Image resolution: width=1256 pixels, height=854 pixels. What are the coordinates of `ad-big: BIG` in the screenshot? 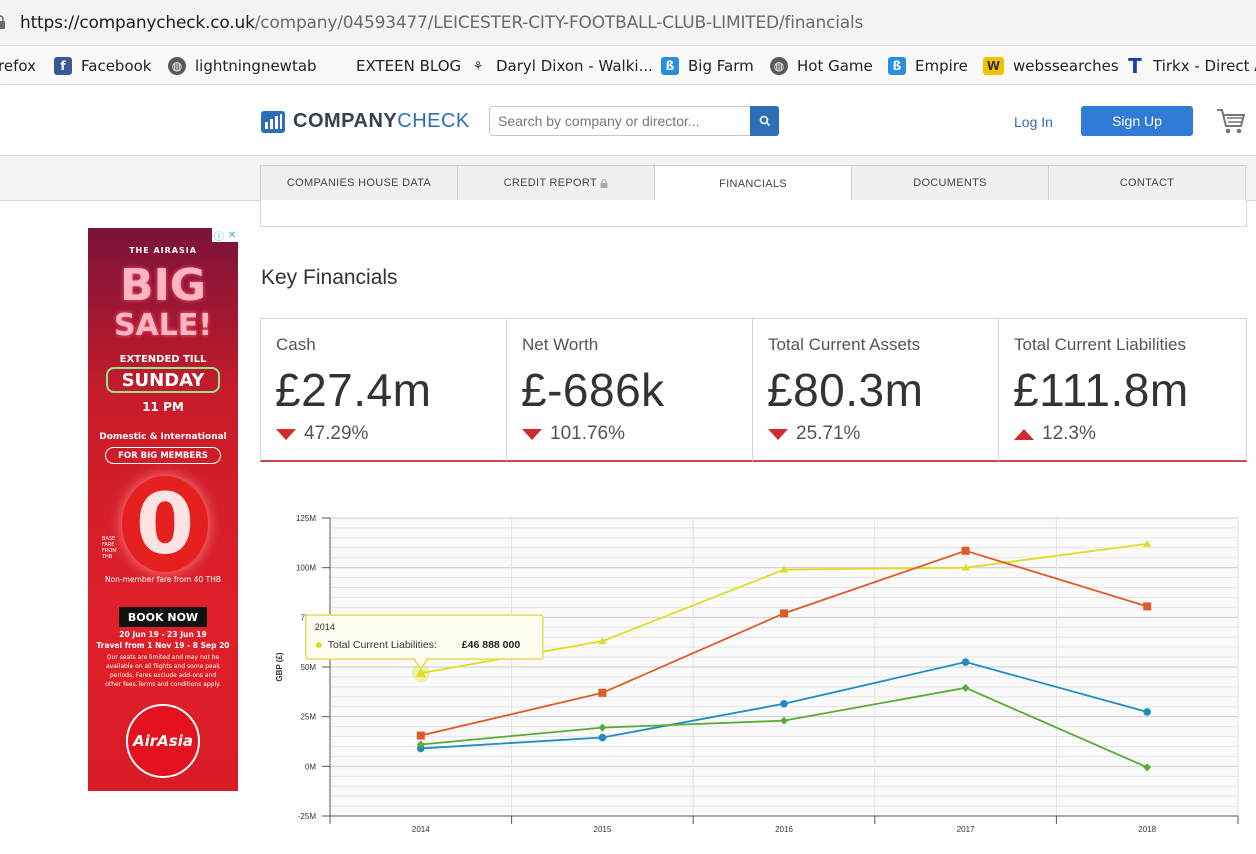 It's located at (163, 285).